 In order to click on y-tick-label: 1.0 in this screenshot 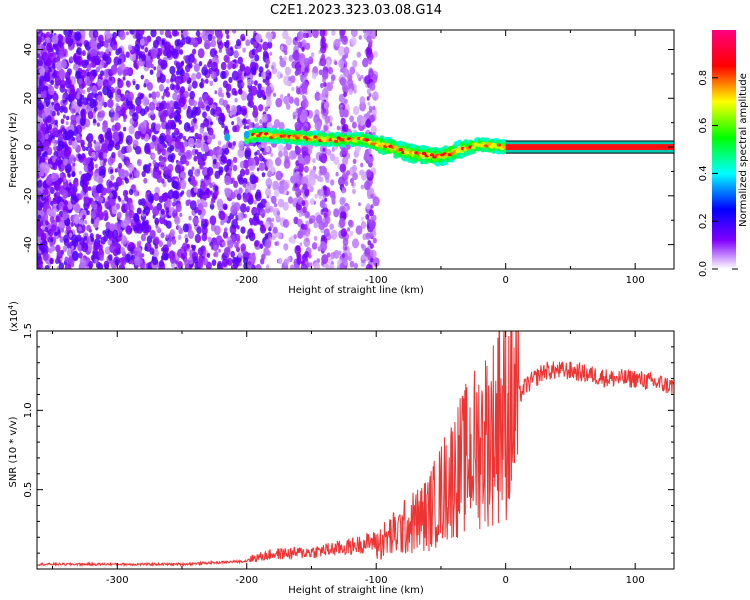, I will do `click(28, 410)`.